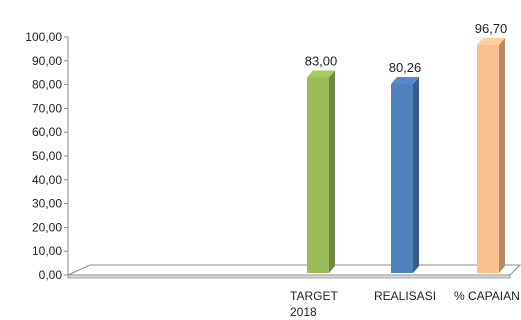 The width and height of the screenshot is (521, 320). I want to click on data-label: 96,70, so click(491, 28).